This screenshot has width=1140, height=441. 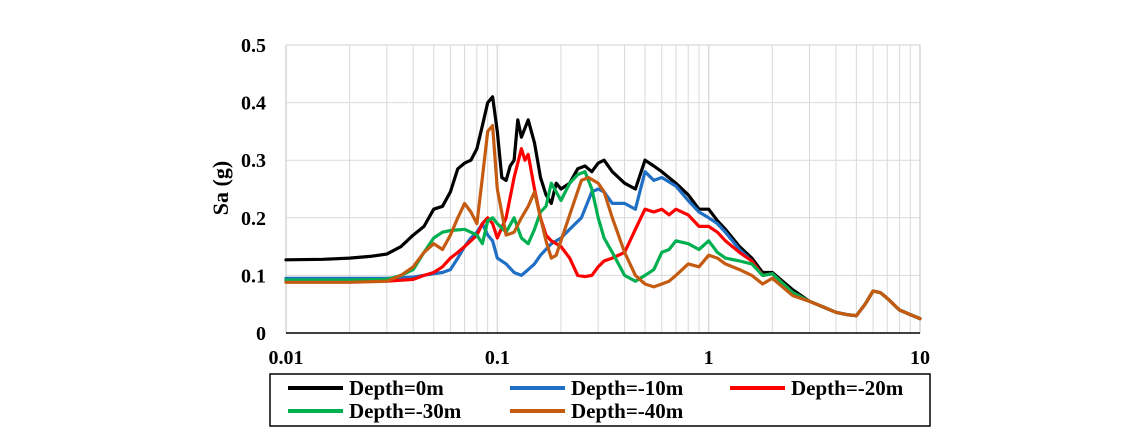 I want to click on x-tick-label: 0.1, so click(x=497, y=358).